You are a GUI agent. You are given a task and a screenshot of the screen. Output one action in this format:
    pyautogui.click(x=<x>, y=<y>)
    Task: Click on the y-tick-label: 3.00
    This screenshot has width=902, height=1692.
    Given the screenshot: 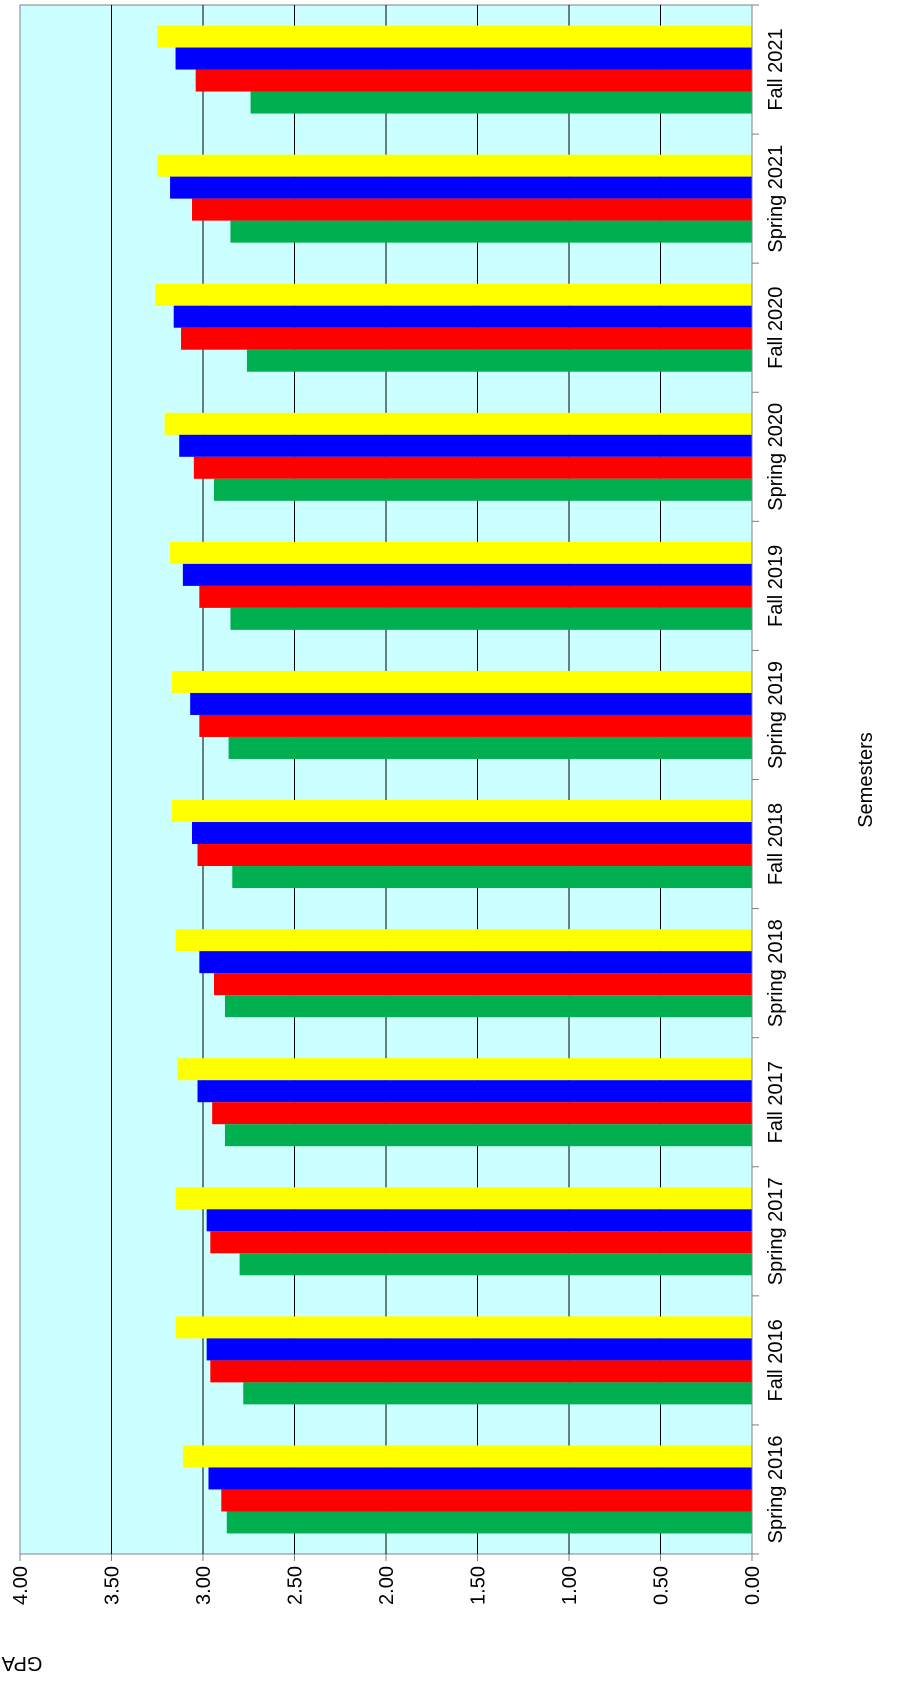 What is the action you would take?
    pyautogui.click(x=204, y=1585)
    